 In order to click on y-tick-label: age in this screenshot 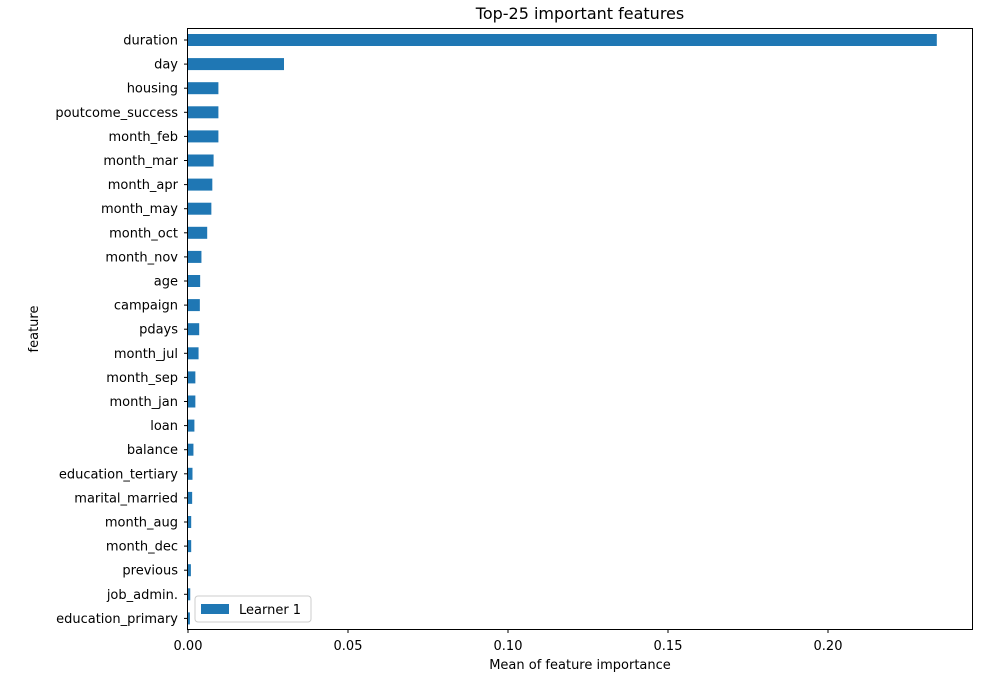, I will do `click(166, 282)`.